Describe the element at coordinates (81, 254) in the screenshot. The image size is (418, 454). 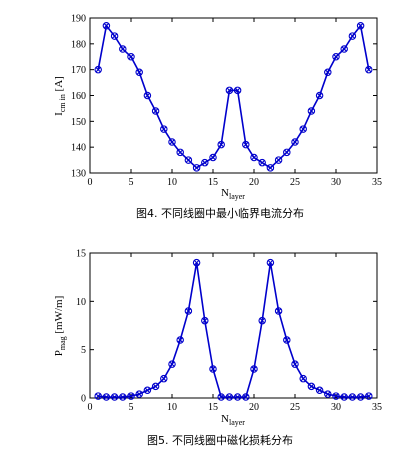
I see `y-tick-label: 15` at that location.